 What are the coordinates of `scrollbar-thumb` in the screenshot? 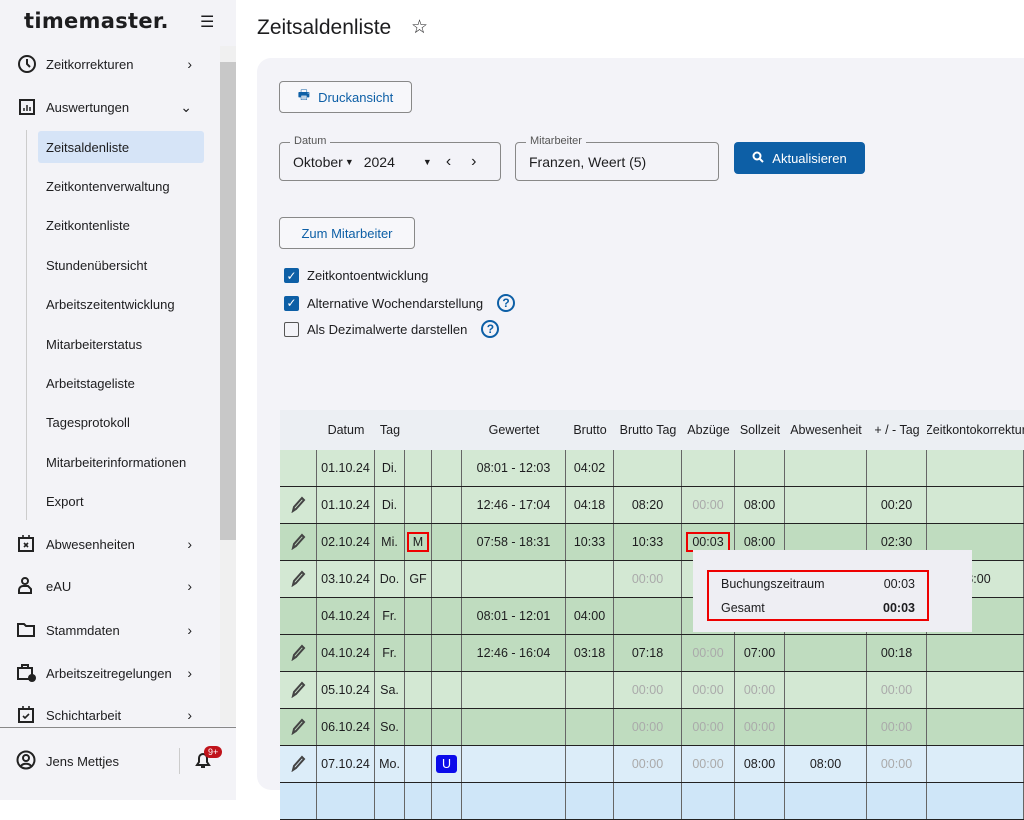 It's located at (228, 301).